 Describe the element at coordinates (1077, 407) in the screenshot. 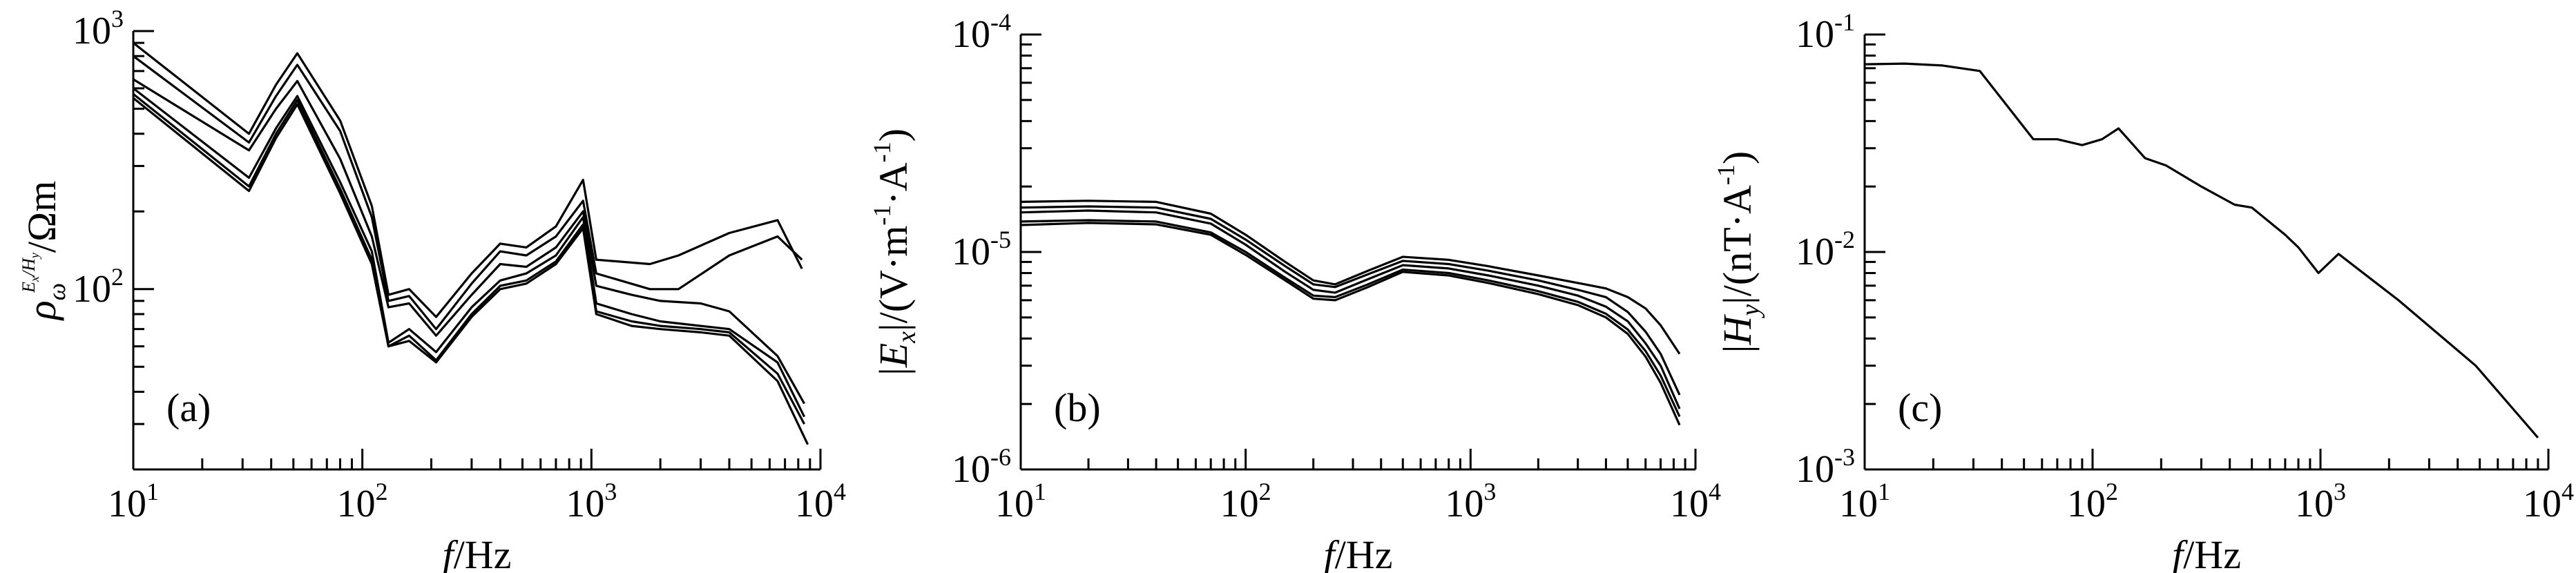

I see `panel-label: (b)` at that location.